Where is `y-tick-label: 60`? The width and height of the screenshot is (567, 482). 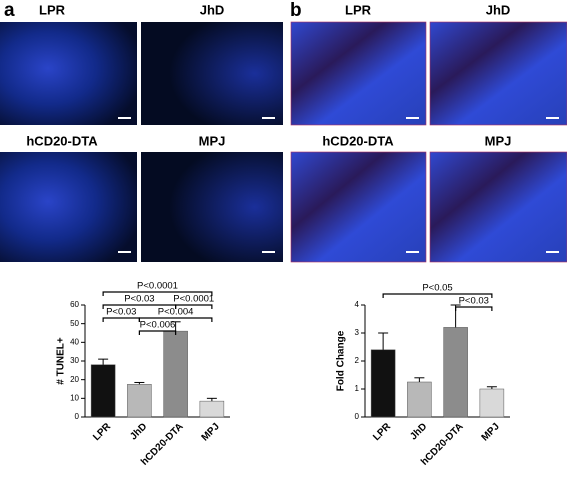
y-tick-label: 60 is located at coordinates (74, 304).